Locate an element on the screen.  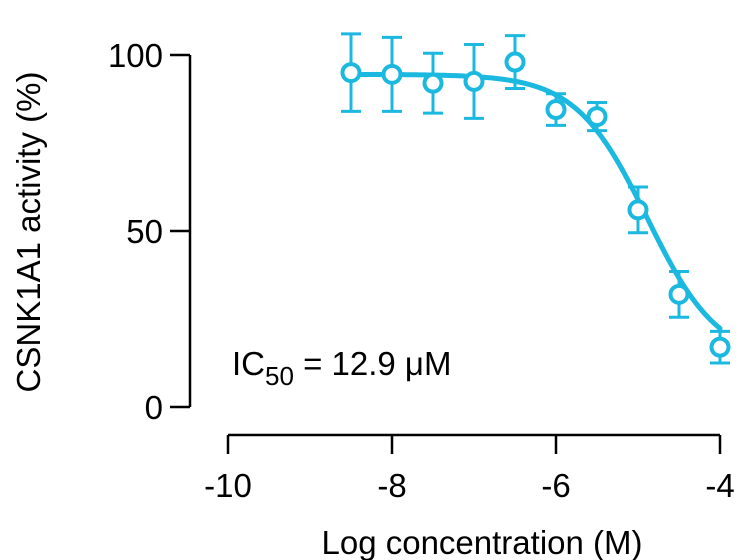
y-axis: 0 50 100 is located at coordinates (150, 231).